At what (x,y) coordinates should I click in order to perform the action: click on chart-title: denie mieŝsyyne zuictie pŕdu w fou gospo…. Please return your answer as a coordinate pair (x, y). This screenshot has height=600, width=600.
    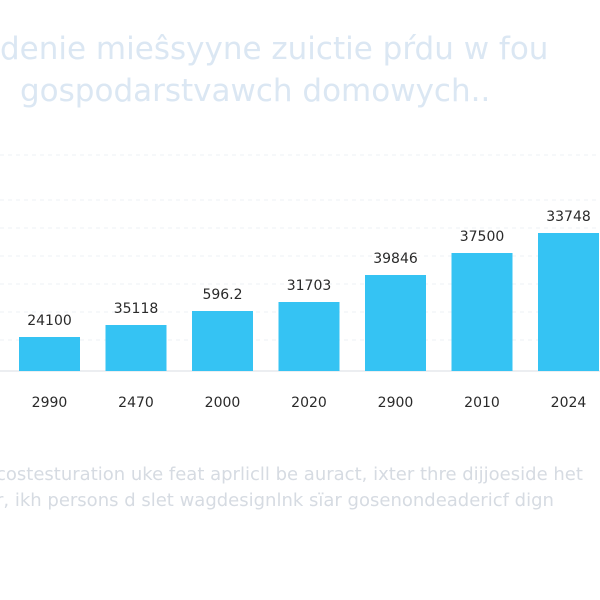
    Looking at the image, I should click on (300, 70).